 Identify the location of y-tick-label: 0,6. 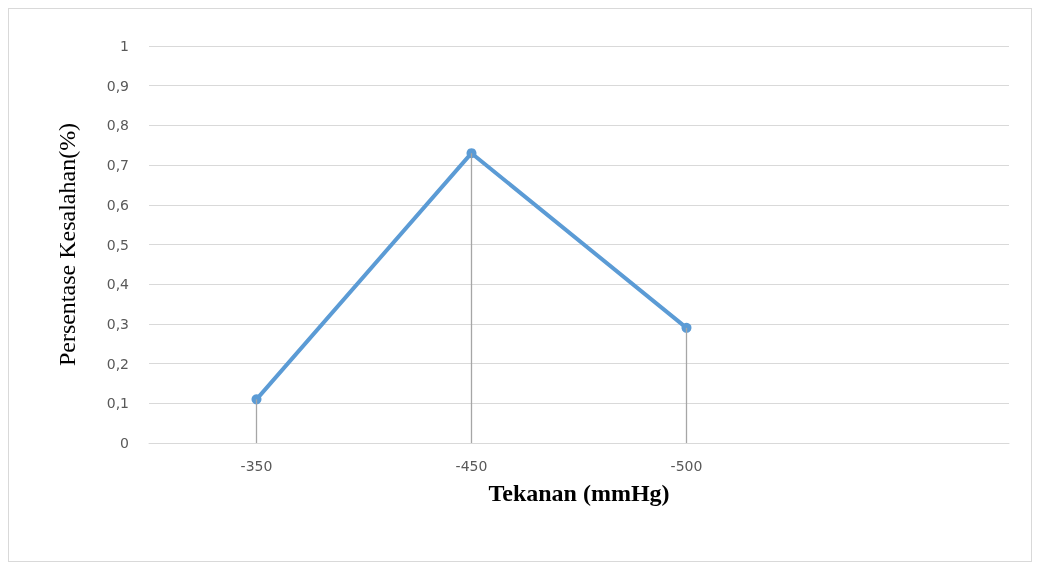
(118, 204).